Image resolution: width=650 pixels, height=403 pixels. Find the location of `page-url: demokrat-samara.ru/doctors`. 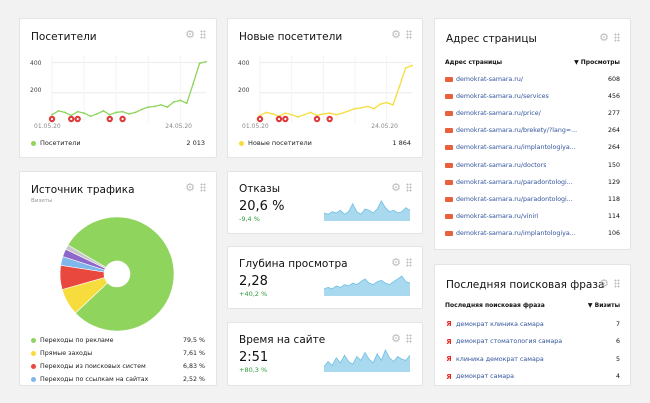

page-url: demokrat-samara.ru/doctors is located at coordinates (501, 165).